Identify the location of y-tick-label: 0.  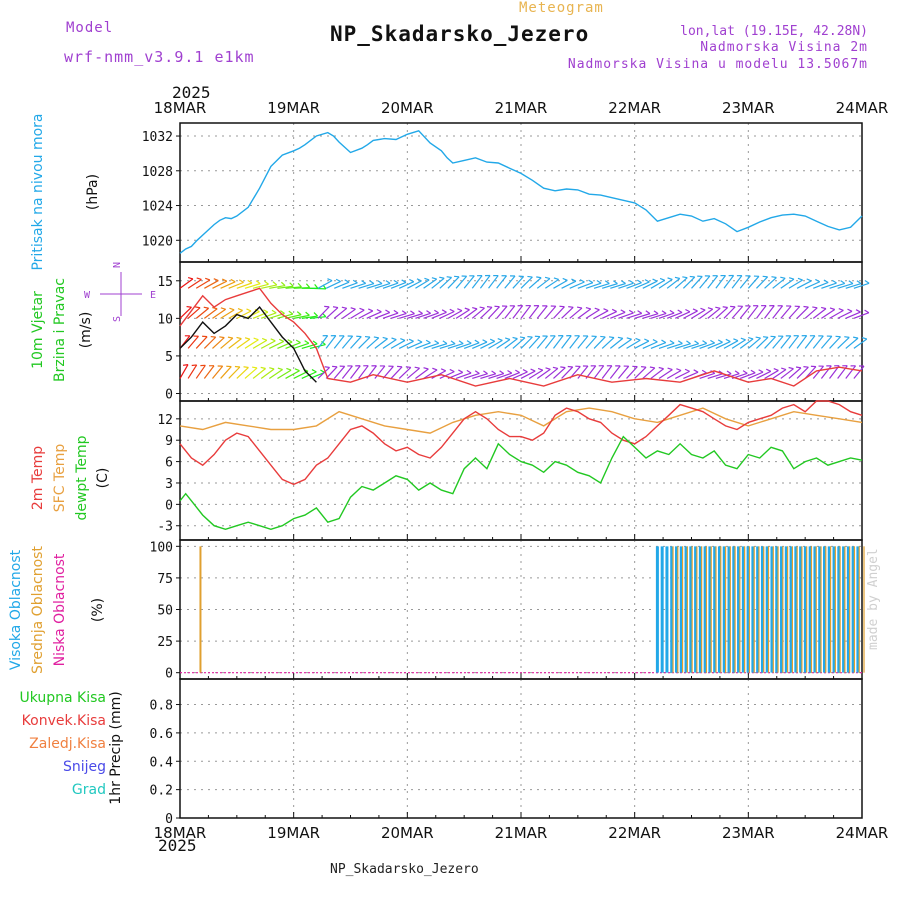
(169, 819).